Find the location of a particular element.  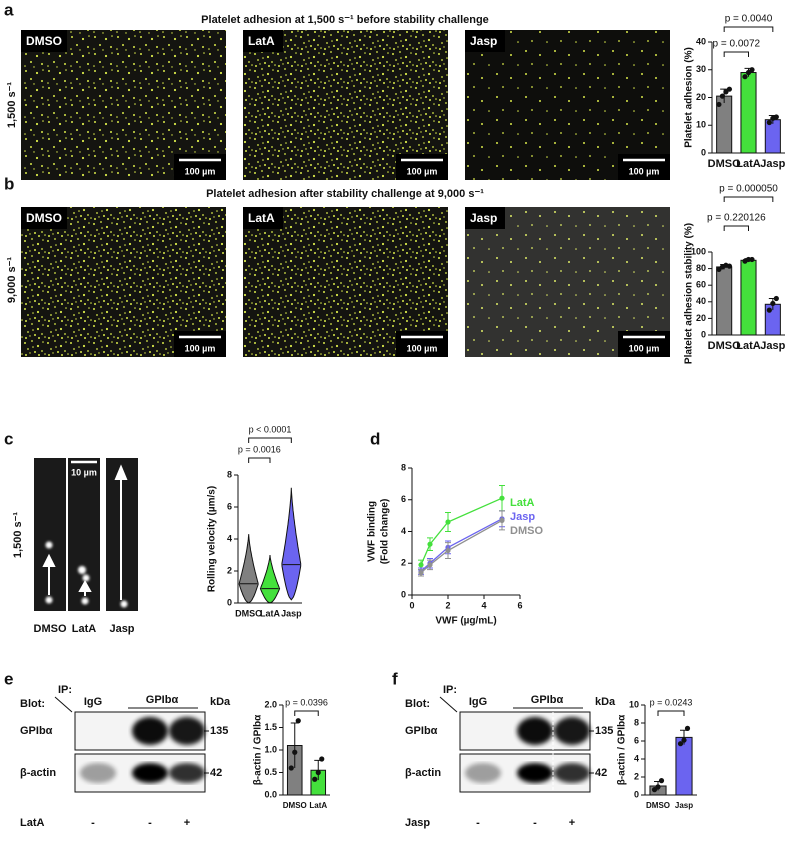

y-tick-label: 2 is located at coordinates (636, 776).